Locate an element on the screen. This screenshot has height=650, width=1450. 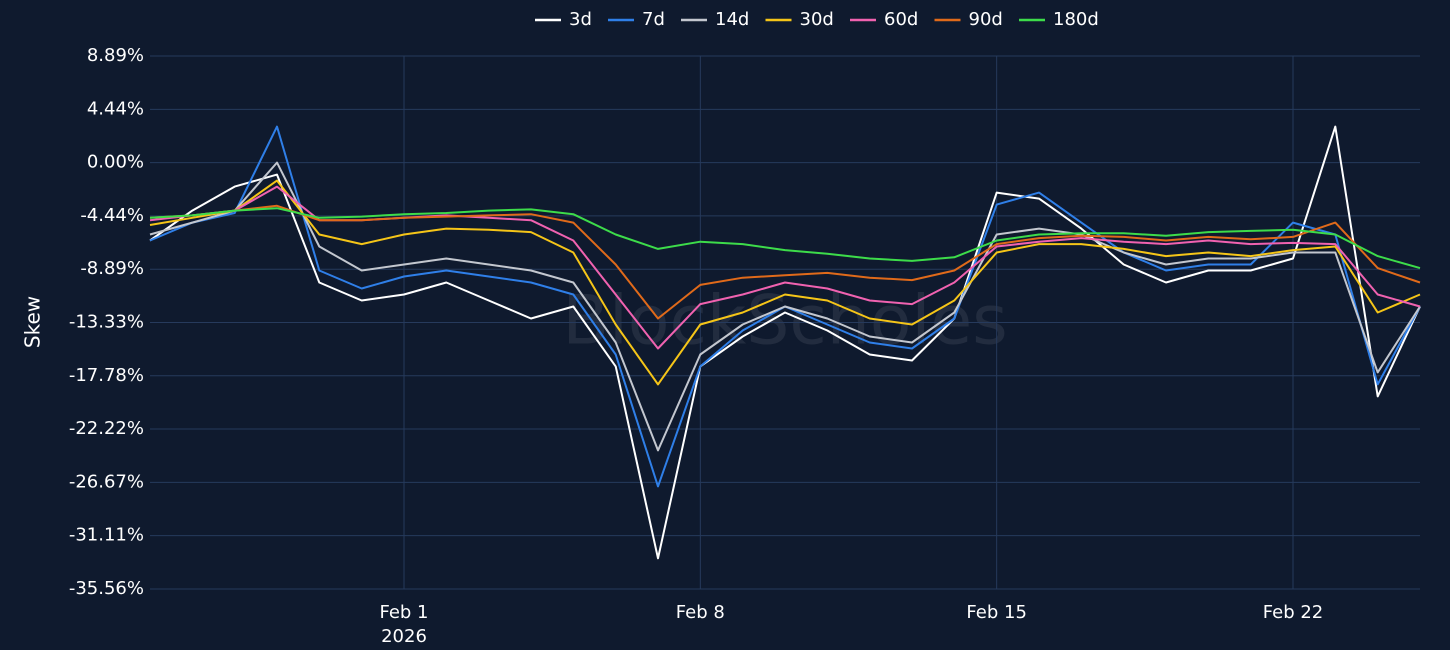
x-year-label: 2026 is located at coordinates (404, 636).